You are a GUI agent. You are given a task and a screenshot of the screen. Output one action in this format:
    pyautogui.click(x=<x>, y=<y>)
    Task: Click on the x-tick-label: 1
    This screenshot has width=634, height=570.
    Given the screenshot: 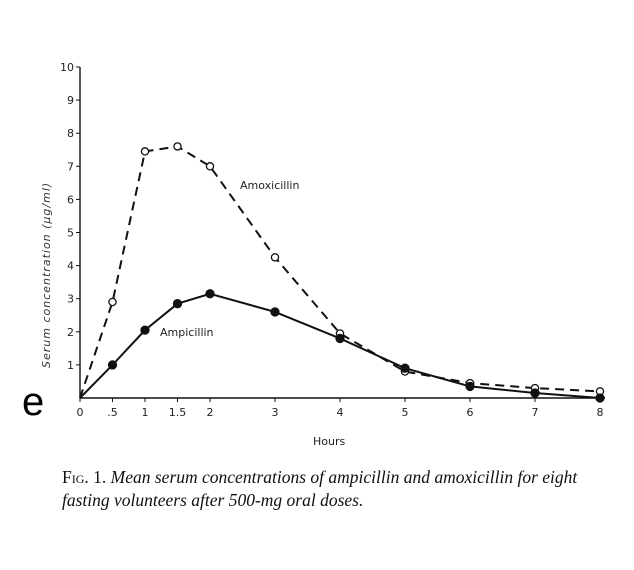 What is the action you would take?
    pyautogui.click(x=145, y=412)
    